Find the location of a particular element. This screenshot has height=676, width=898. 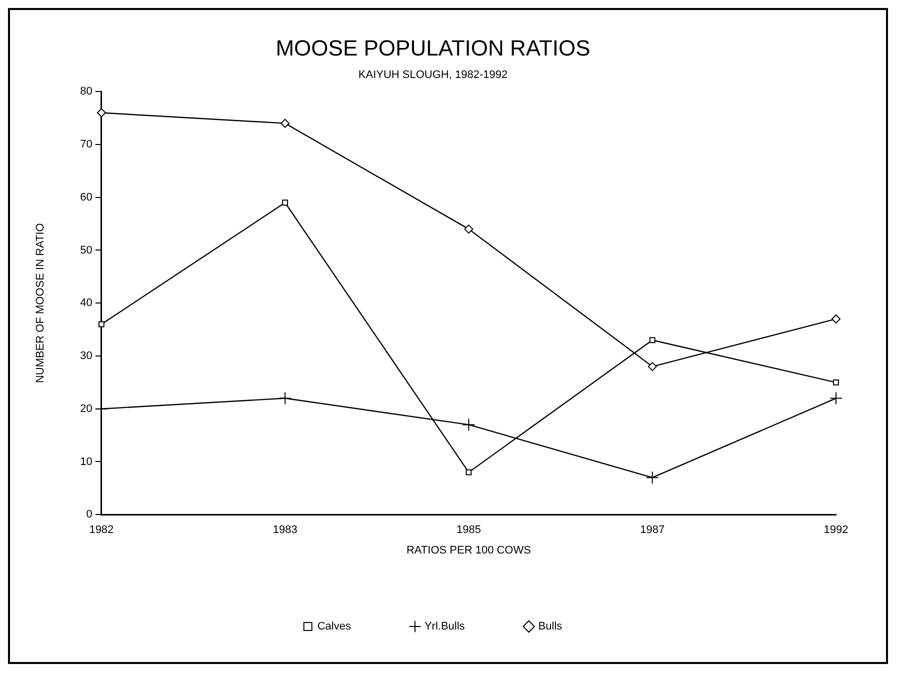

chart-title: MOOSE POPULATION RATIOS is located at coordinates (433, 47).